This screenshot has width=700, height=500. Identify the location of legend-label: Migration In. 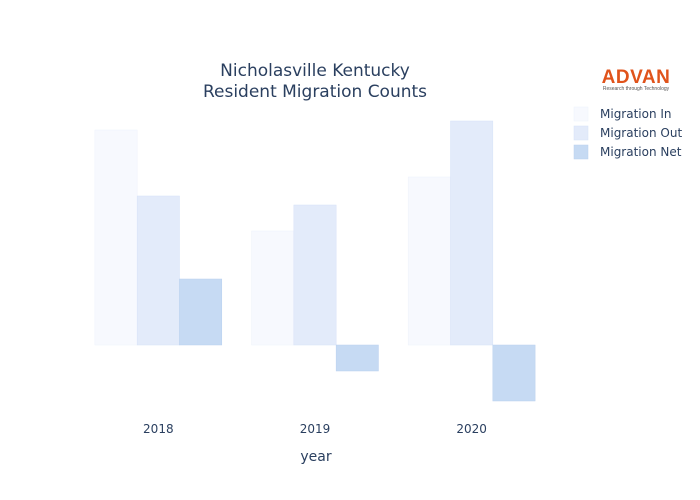
(636, 114).